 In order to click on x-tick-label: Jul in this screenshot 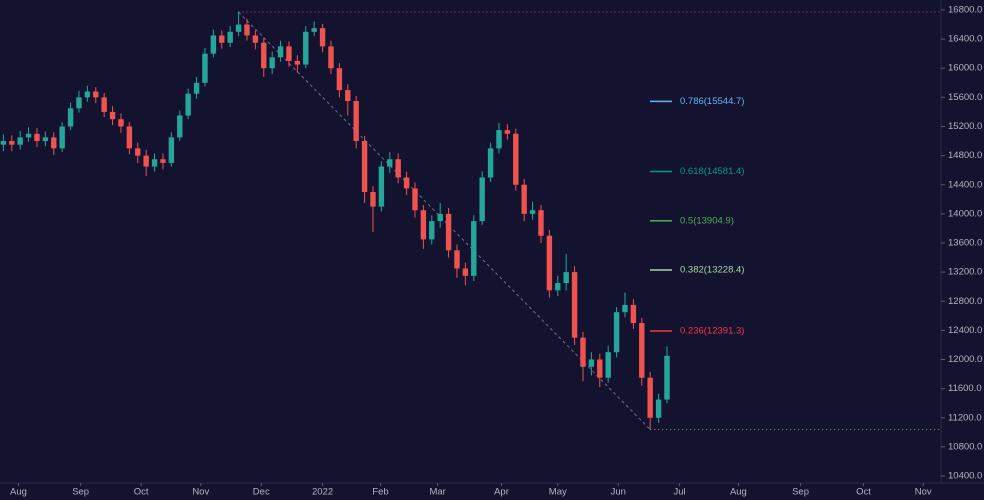, I will do `click(680, 492)`.